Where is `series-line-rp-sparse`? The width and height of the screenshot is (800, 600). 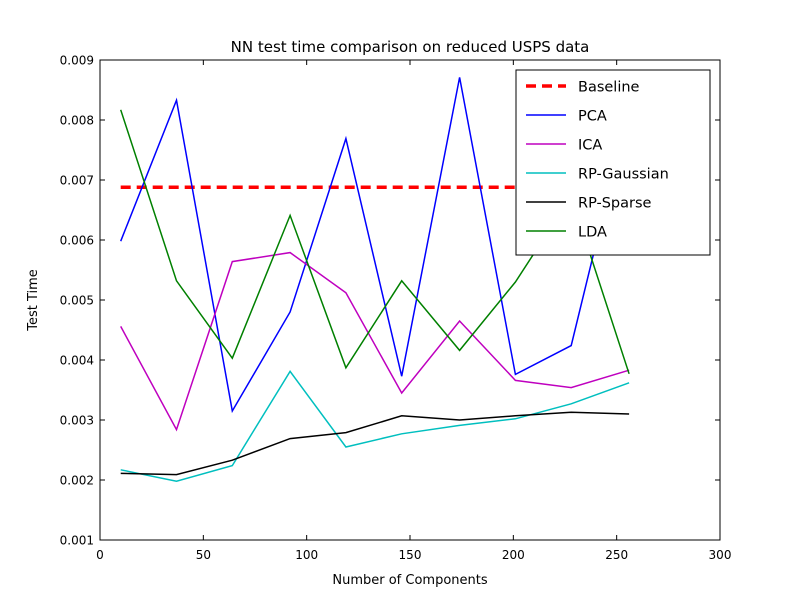 series-line-rp-sparse is located at coordinates (375, 443).